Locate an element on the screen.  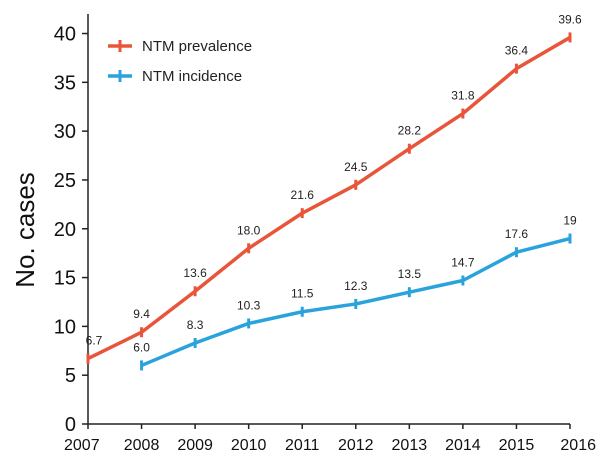
y-tick-label: 15 is located at coordinates (65, 279).